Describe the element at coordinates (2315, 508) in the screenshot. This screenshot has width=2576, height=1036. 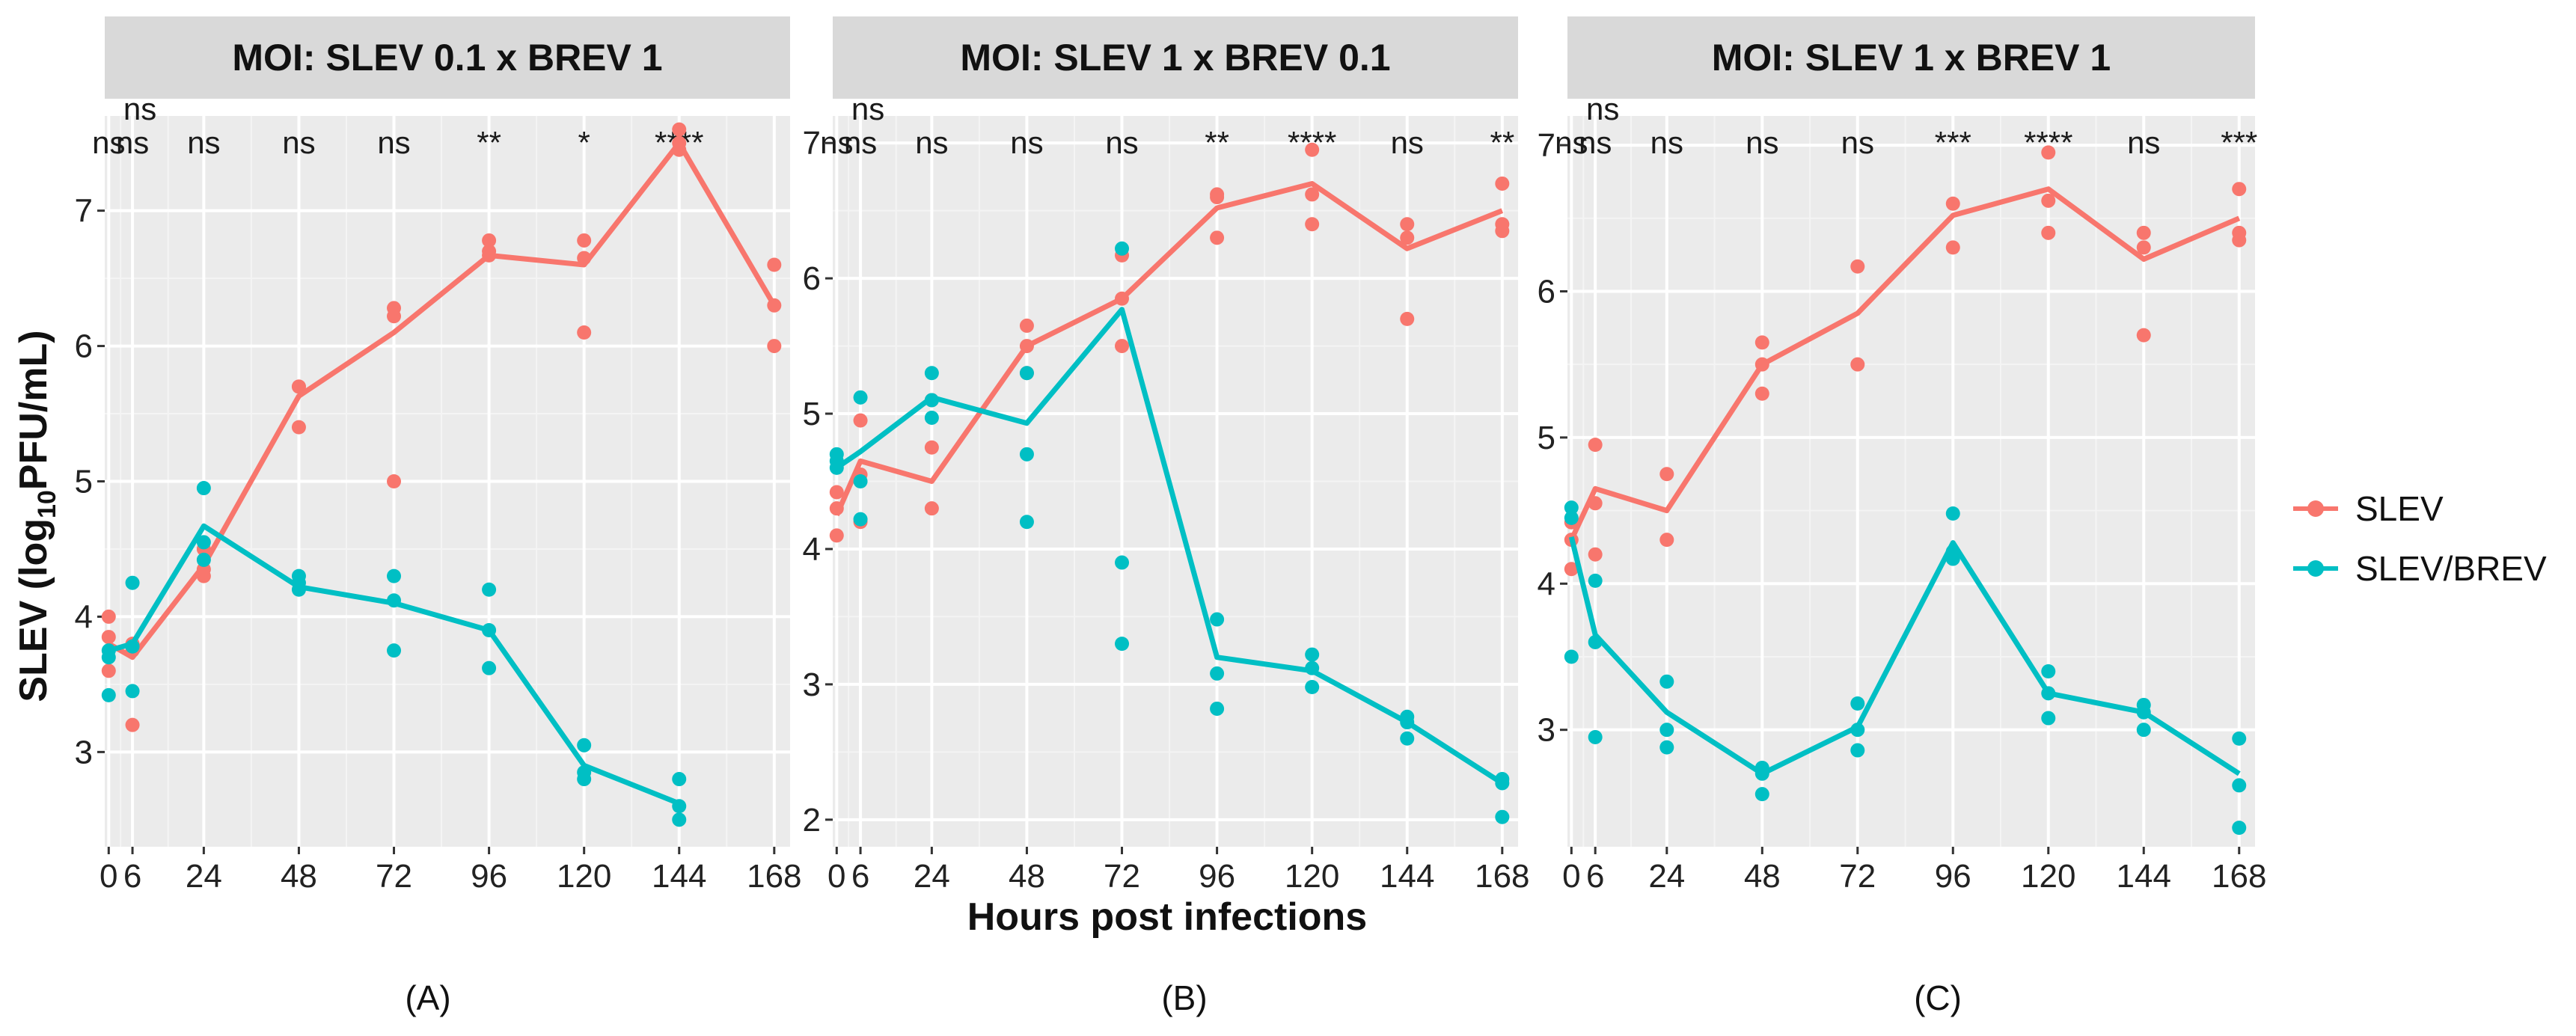
I see `legend-key-dot-slev` at that location.